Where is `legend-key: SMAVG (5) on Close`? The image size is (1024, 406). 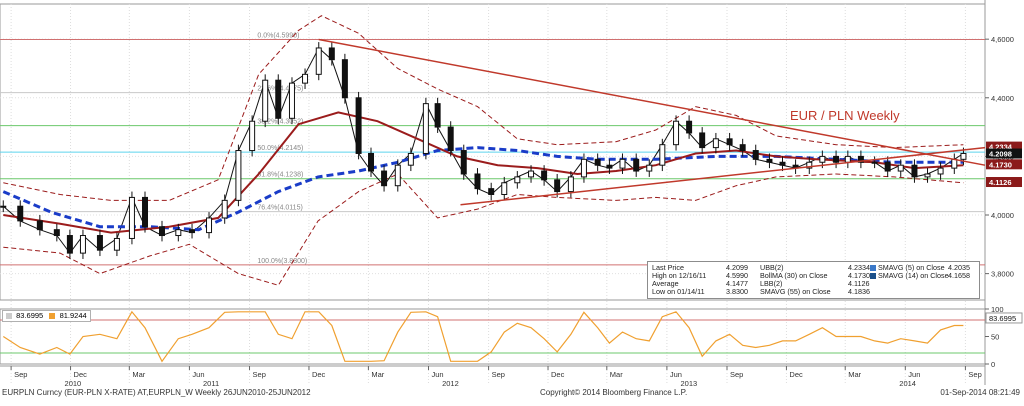
legend-key: SMAVG (5) on Close is located at coordinates (911, 267).